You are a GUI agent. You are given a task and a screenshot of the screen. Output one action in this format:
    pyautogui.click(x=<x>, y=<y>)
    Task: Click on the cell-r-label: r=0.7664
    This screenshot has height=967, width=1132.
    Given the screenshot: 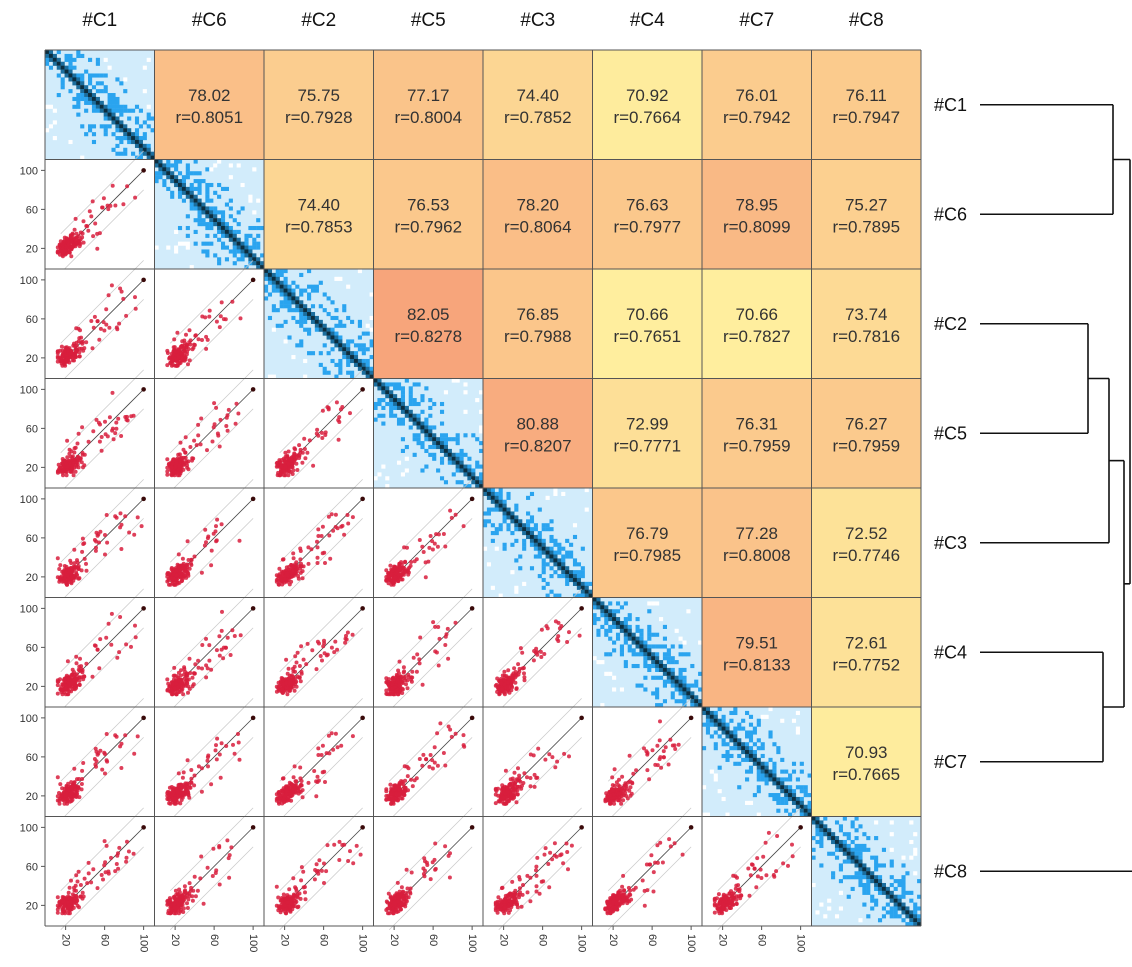 What is the action you would take?
    pyautogui.click(x=647, y=117)
    